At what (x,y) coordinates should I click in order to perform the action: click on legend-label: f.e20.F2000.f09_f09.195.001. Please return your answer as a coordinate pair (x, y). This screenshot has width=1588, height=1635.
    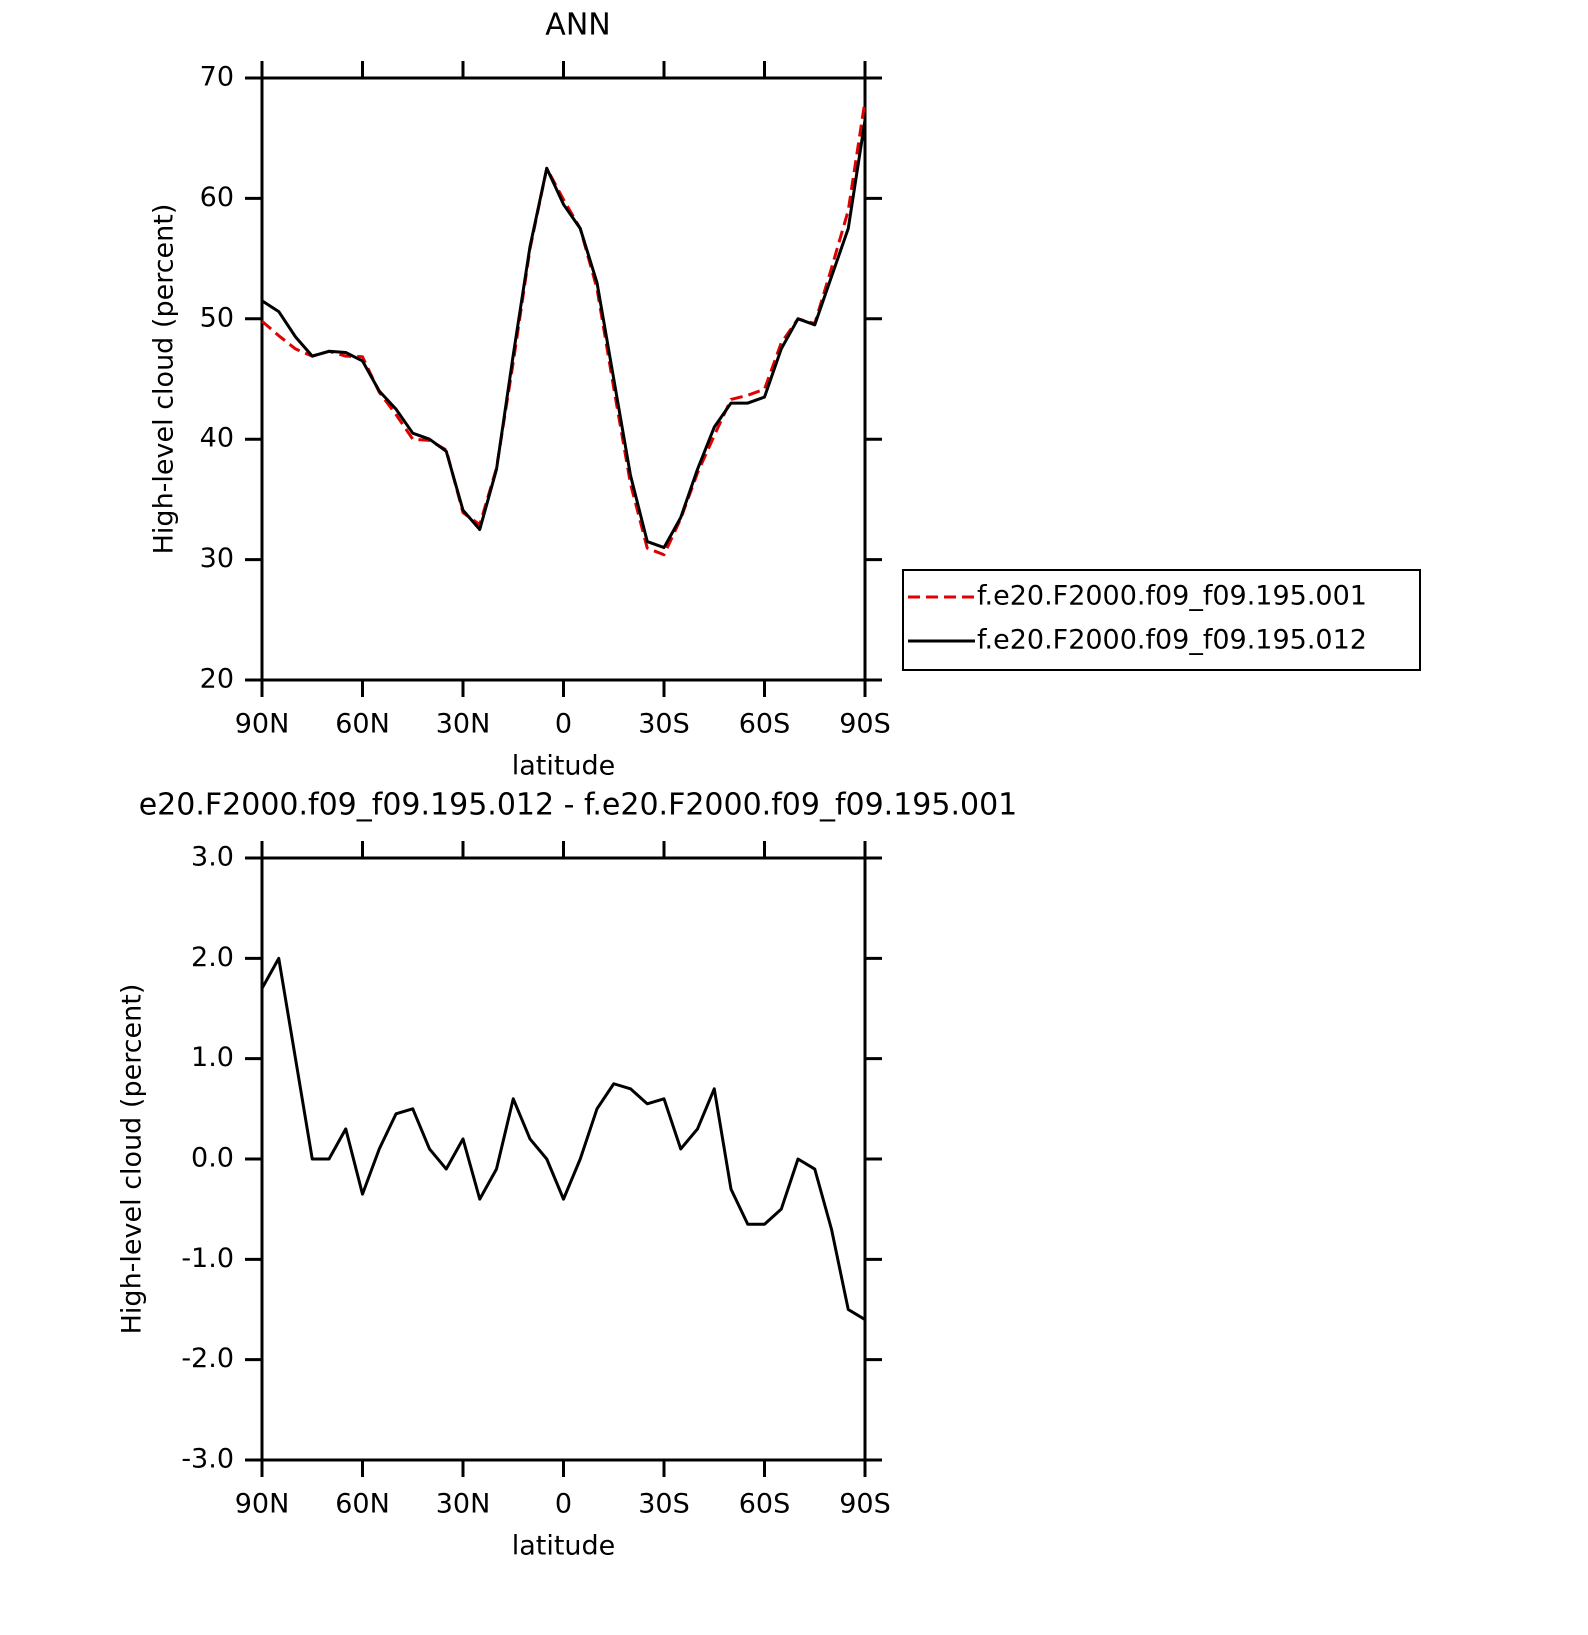
    Looking at the image, I should click on (1172, 596).